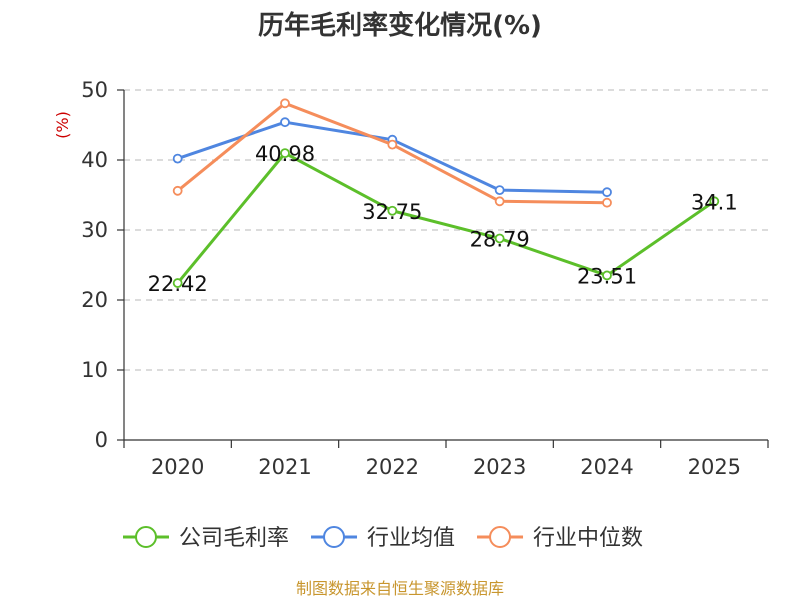 The image size is (800, 600). I want to click on data-label: 40.98, so click(285, 154).